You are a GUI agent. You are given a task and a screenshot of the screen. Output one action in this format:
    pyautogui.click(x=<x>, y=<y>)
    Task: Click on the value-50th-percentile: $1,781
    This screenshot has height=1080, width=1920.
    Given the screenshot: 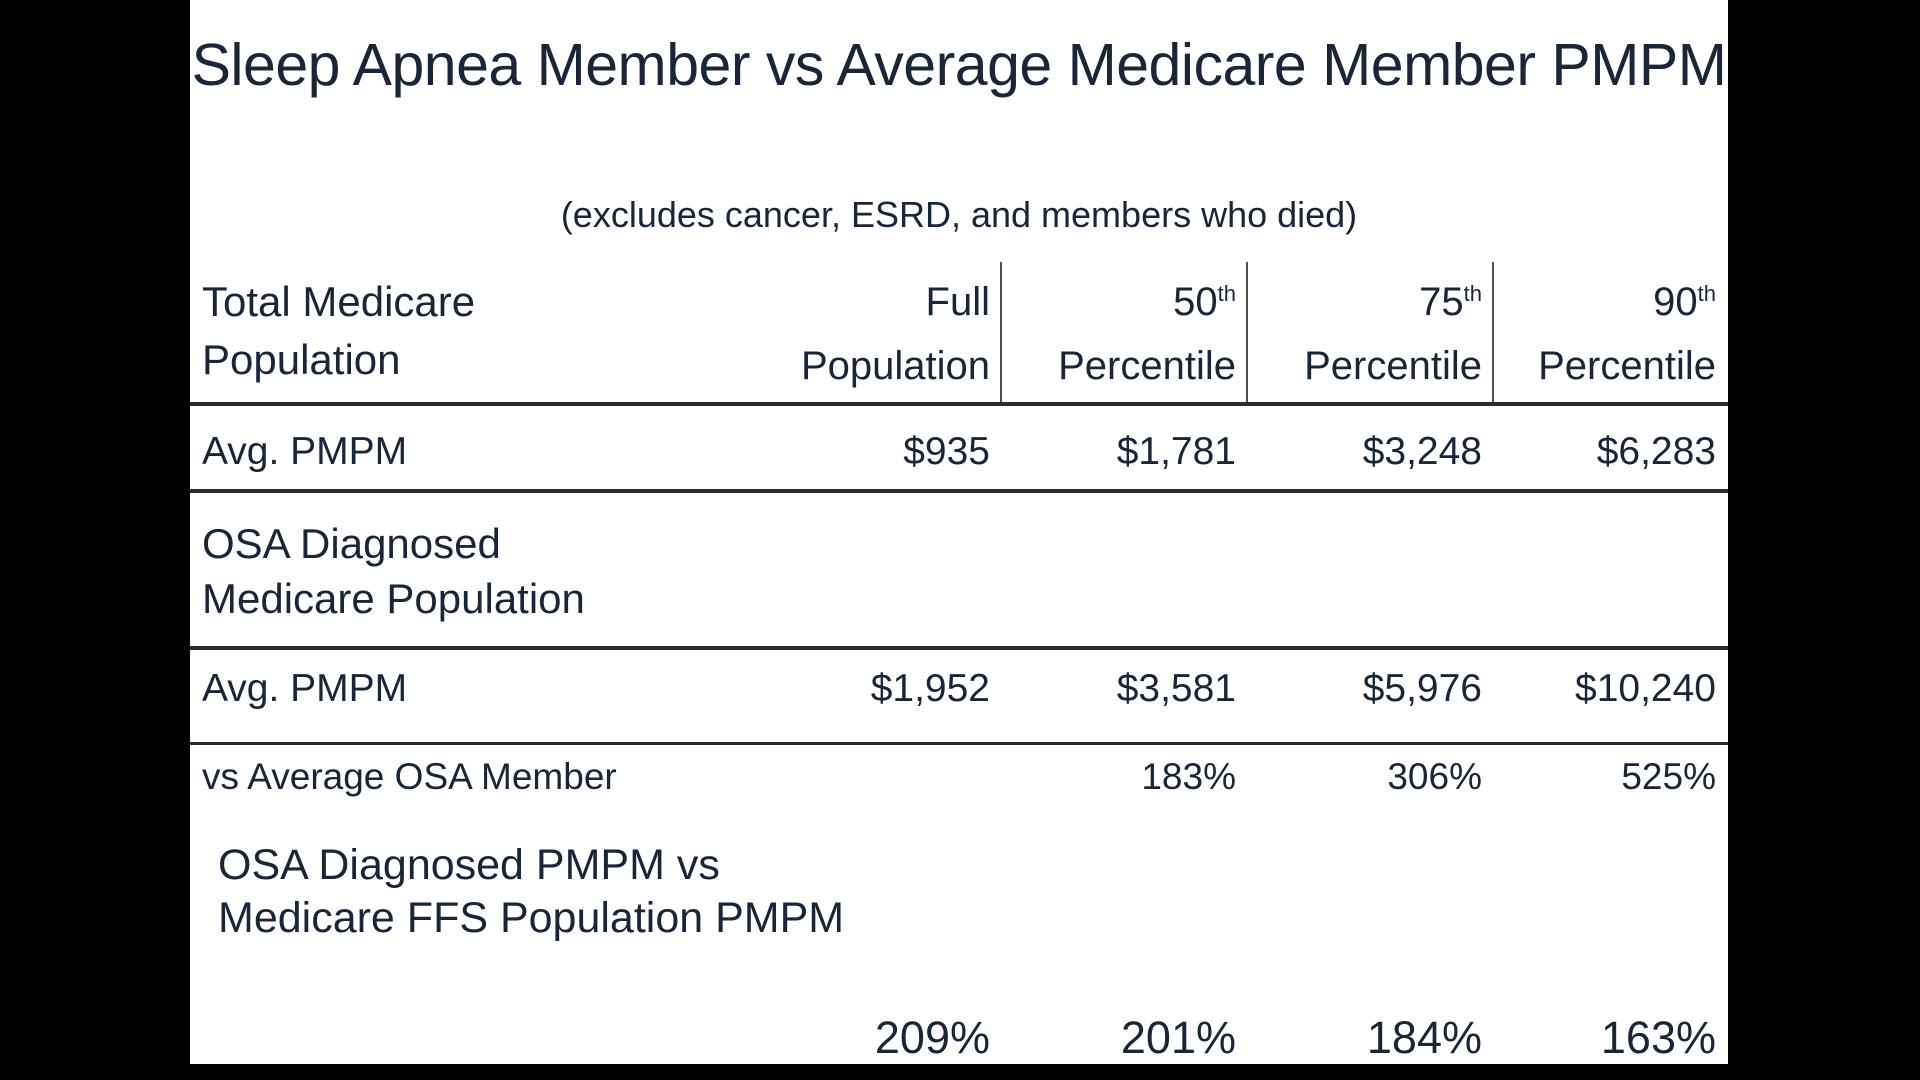 What is the action you would take?
    pyautogui.click(x=1176, y=451)
    